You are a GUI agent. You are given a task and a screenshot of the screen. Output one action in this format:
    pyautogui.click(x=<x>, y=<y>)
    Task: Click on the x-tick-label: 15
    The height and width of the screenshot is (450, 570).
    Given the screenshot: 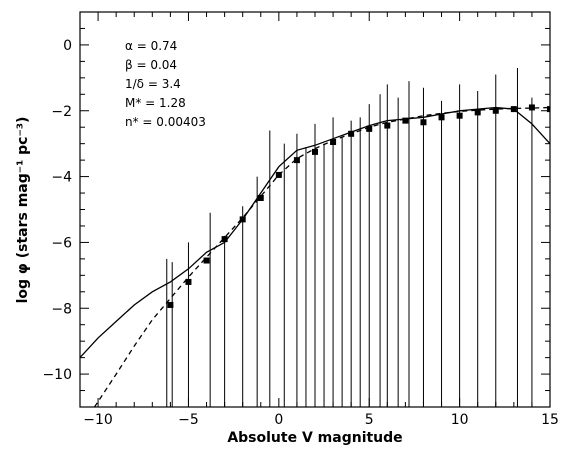 What is the action you would take?
    pyautogui.click(x=550, y=420)
    